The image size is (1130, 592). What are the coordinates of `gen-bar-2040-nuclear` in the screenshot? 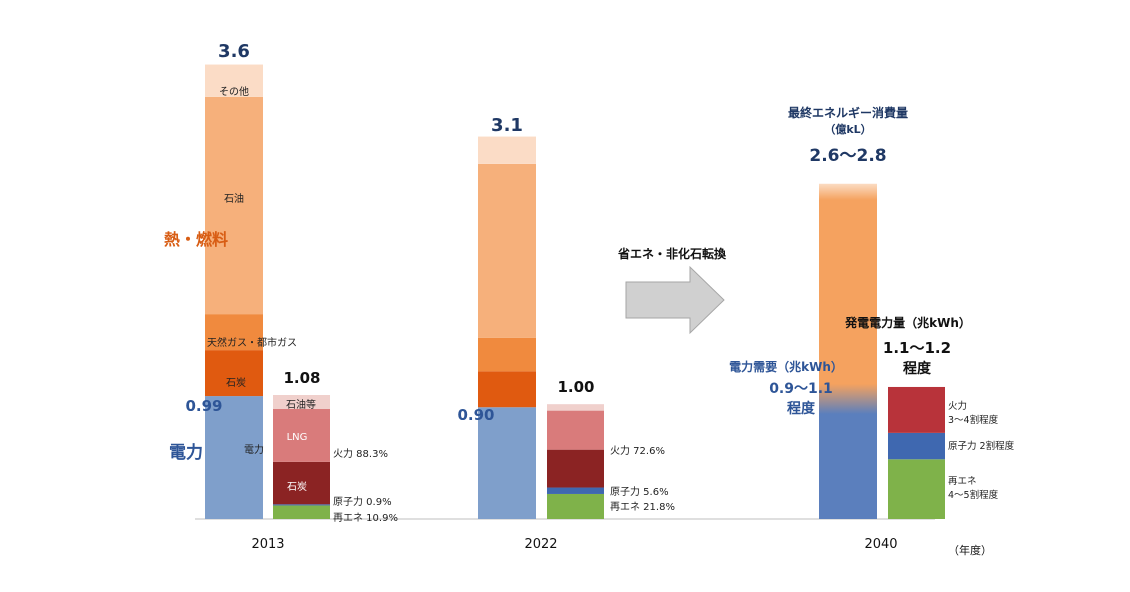 It's located at (916, 446).